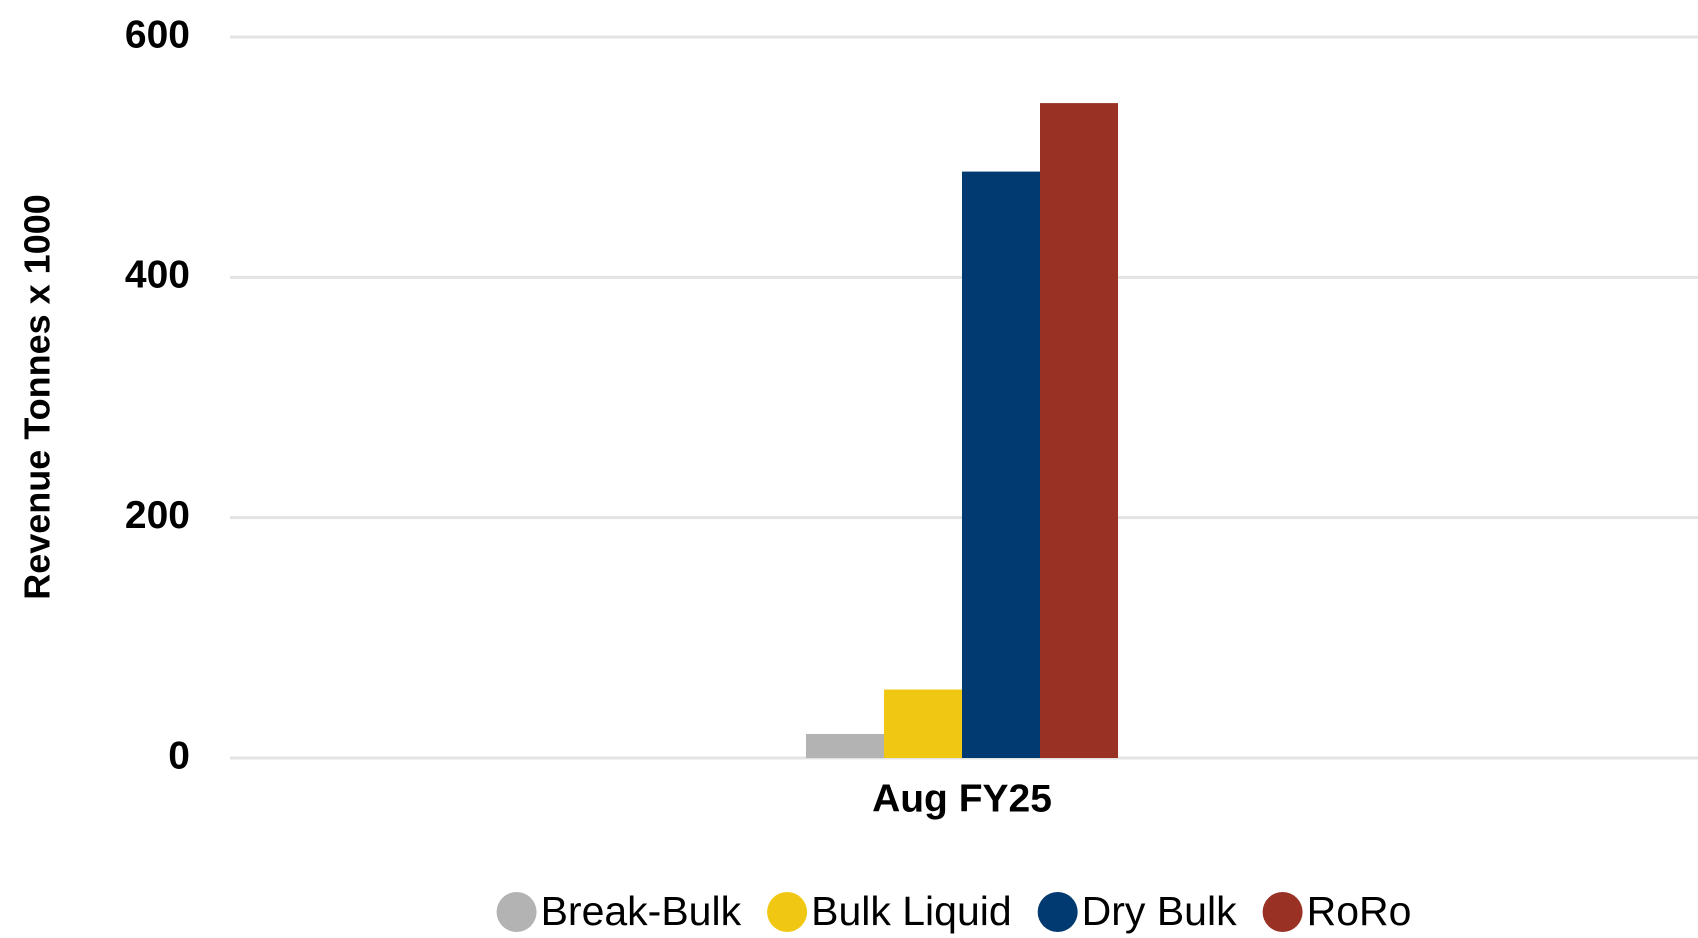 The height and width of the screenshot is (938, 1698). I want to click on y-tick-label: 200, so click(157, 515).